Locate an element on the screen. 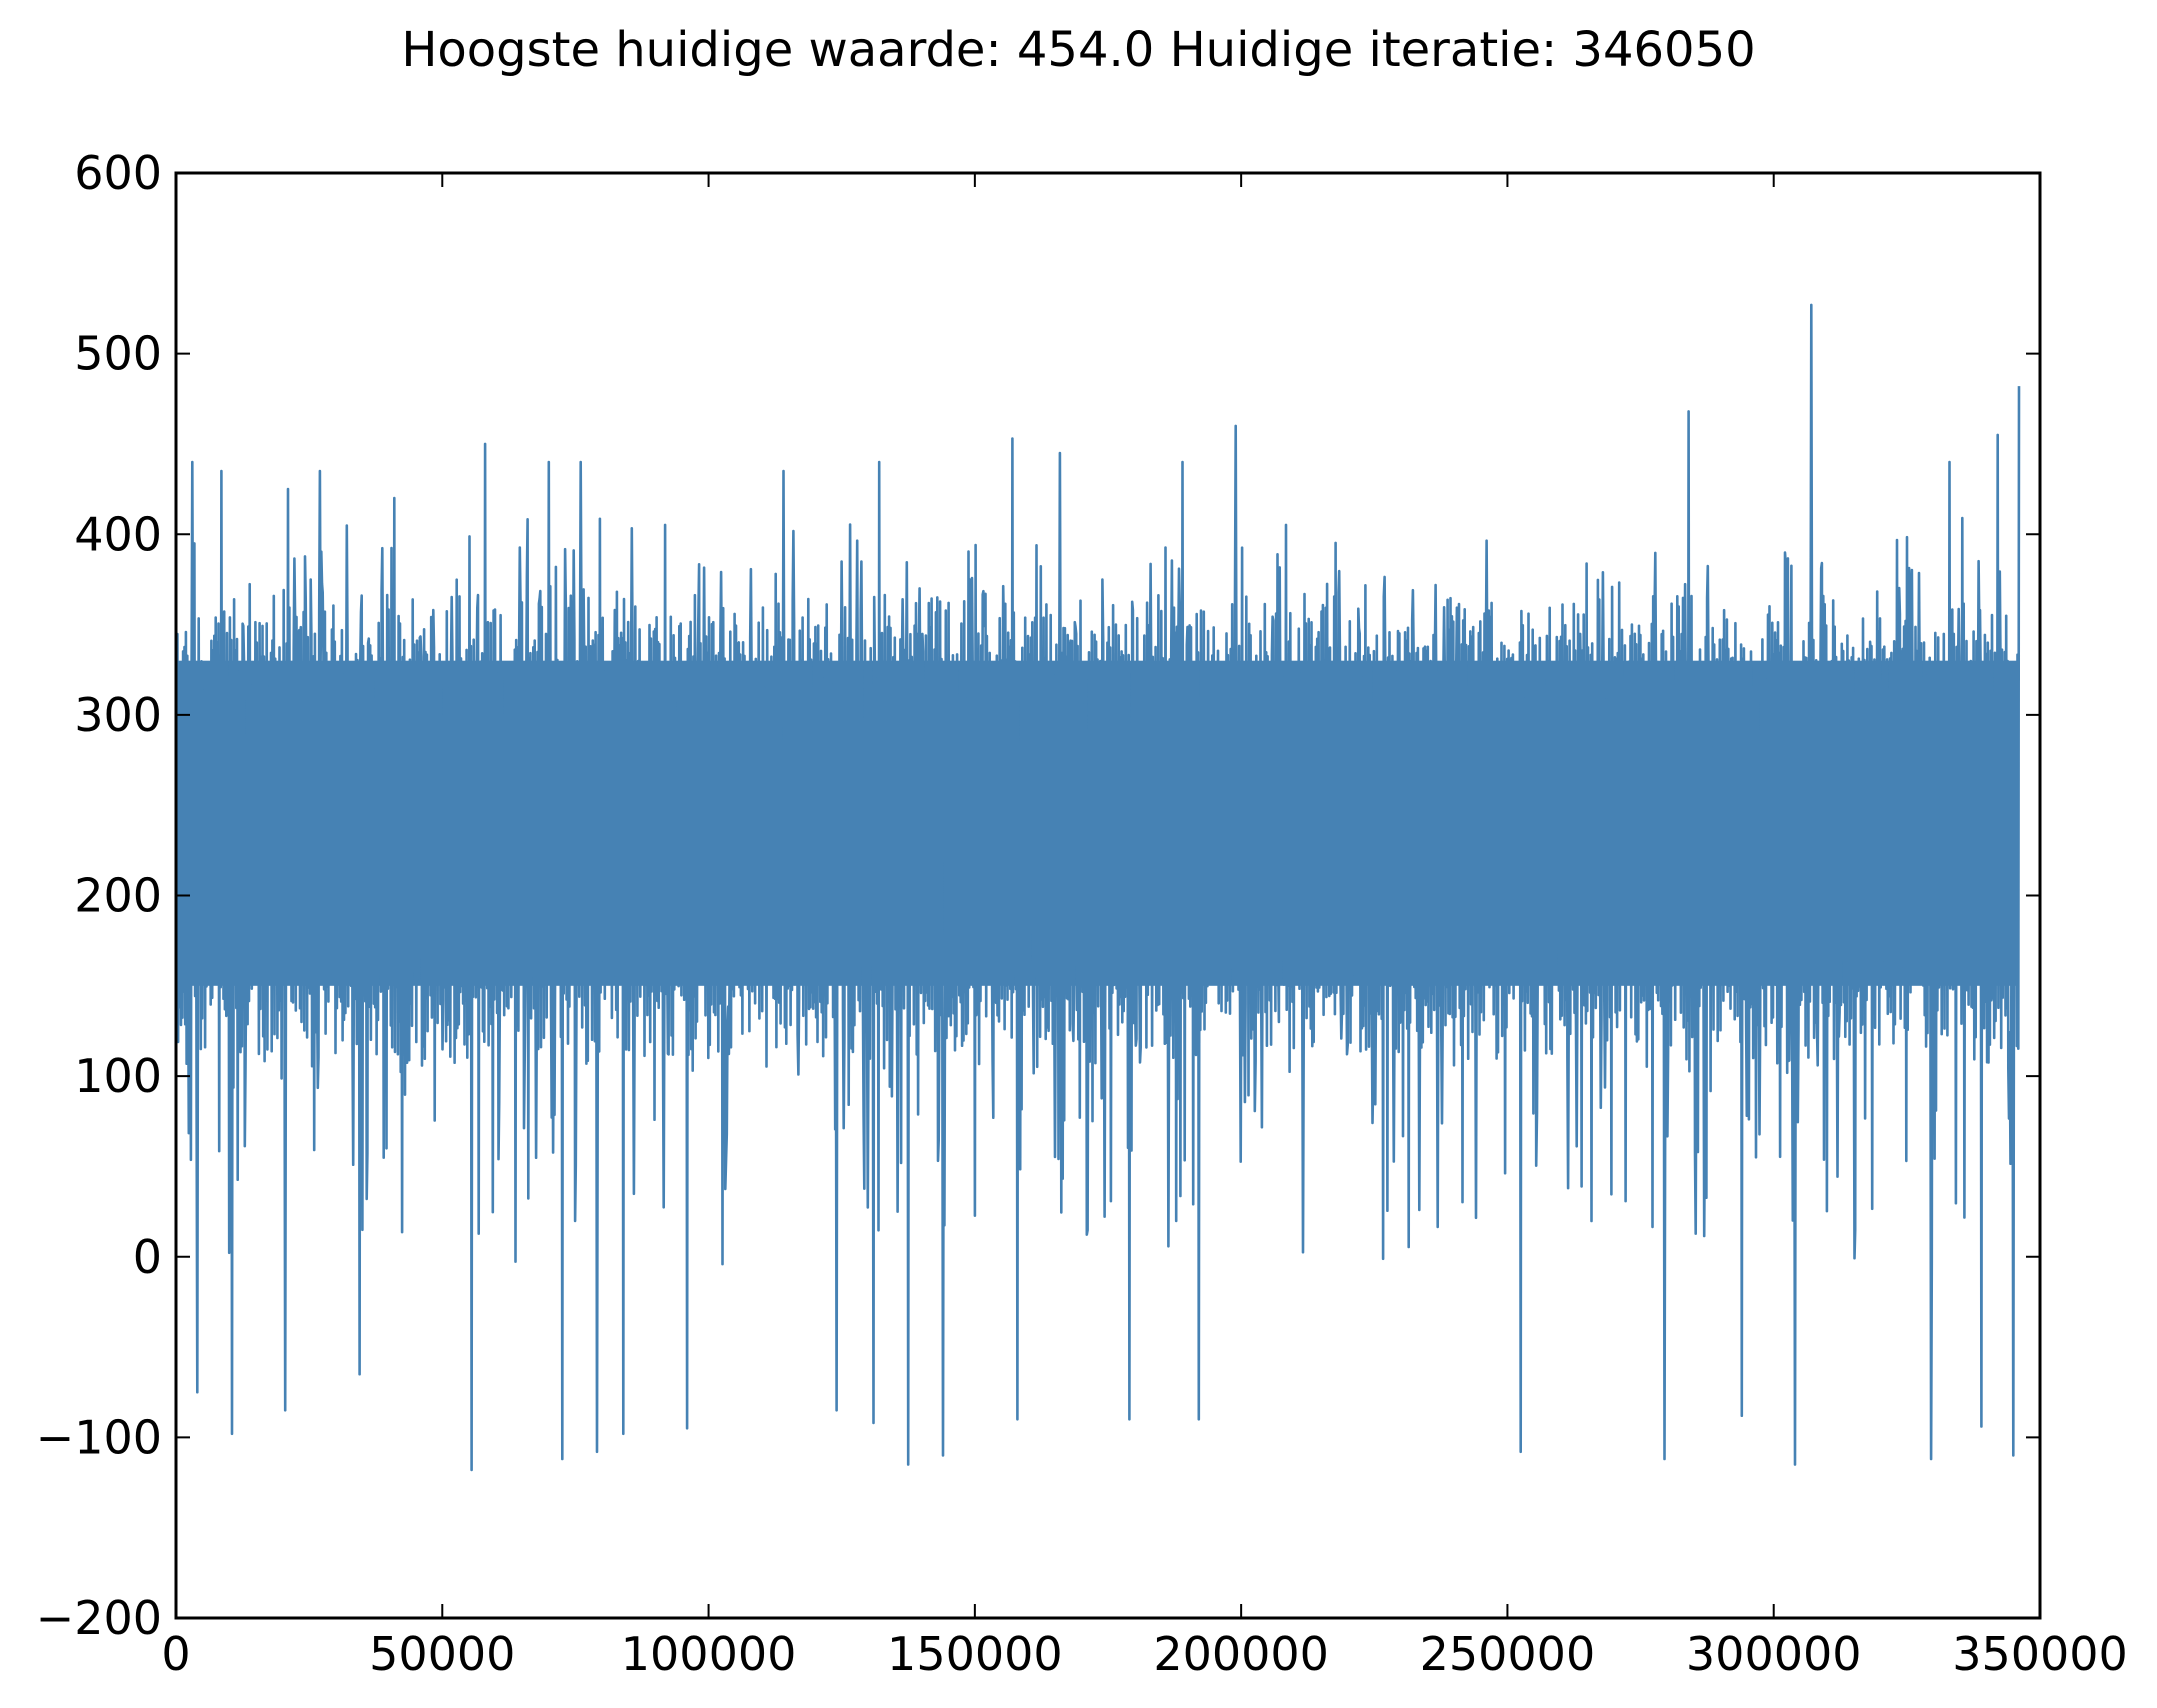  x-tick-label: 150000 is located at coordinates (975, 1654).